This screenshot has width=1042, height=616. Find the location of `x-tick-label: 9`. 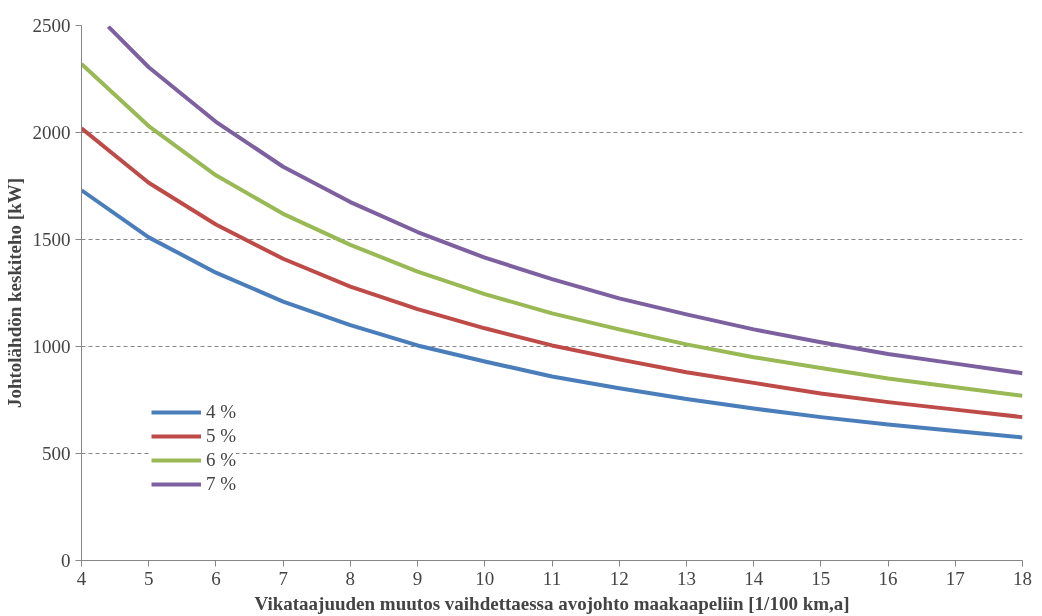

x-tick-label: 9 is located at coordinates (417, 578).